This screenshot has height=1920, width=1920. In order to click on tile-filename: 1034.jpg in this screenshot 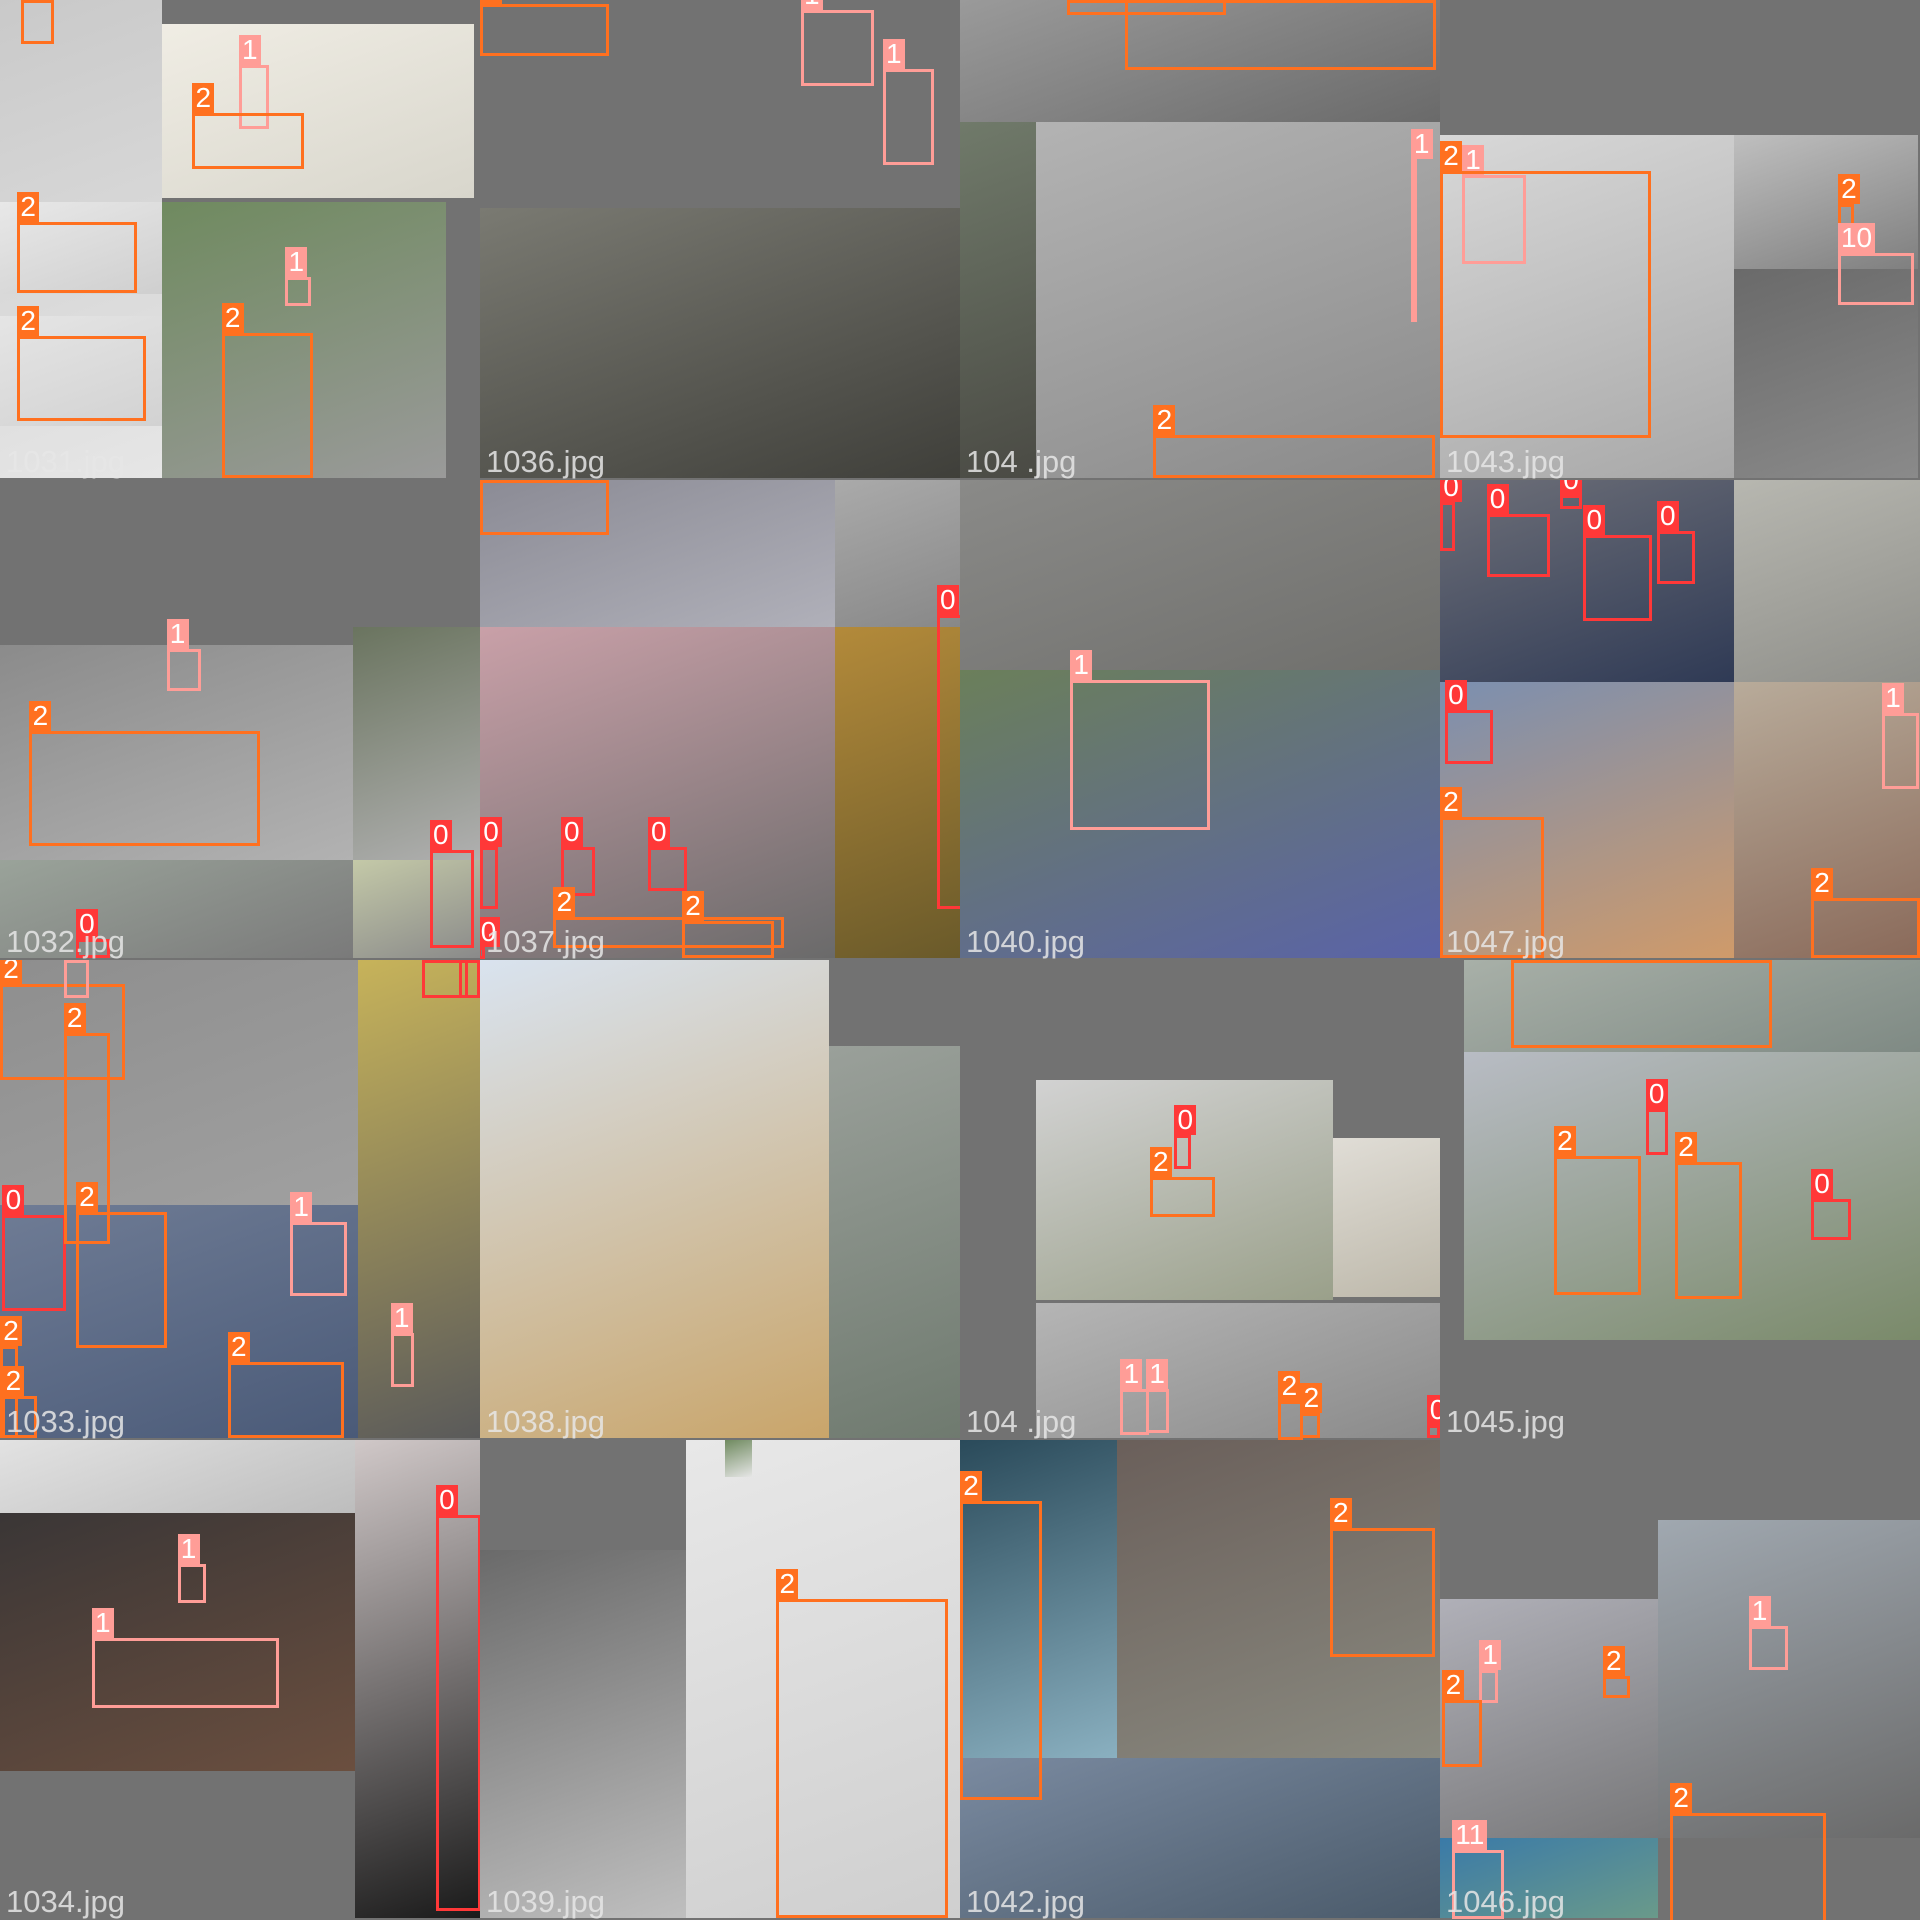, I will do `click(65, 1901)`.